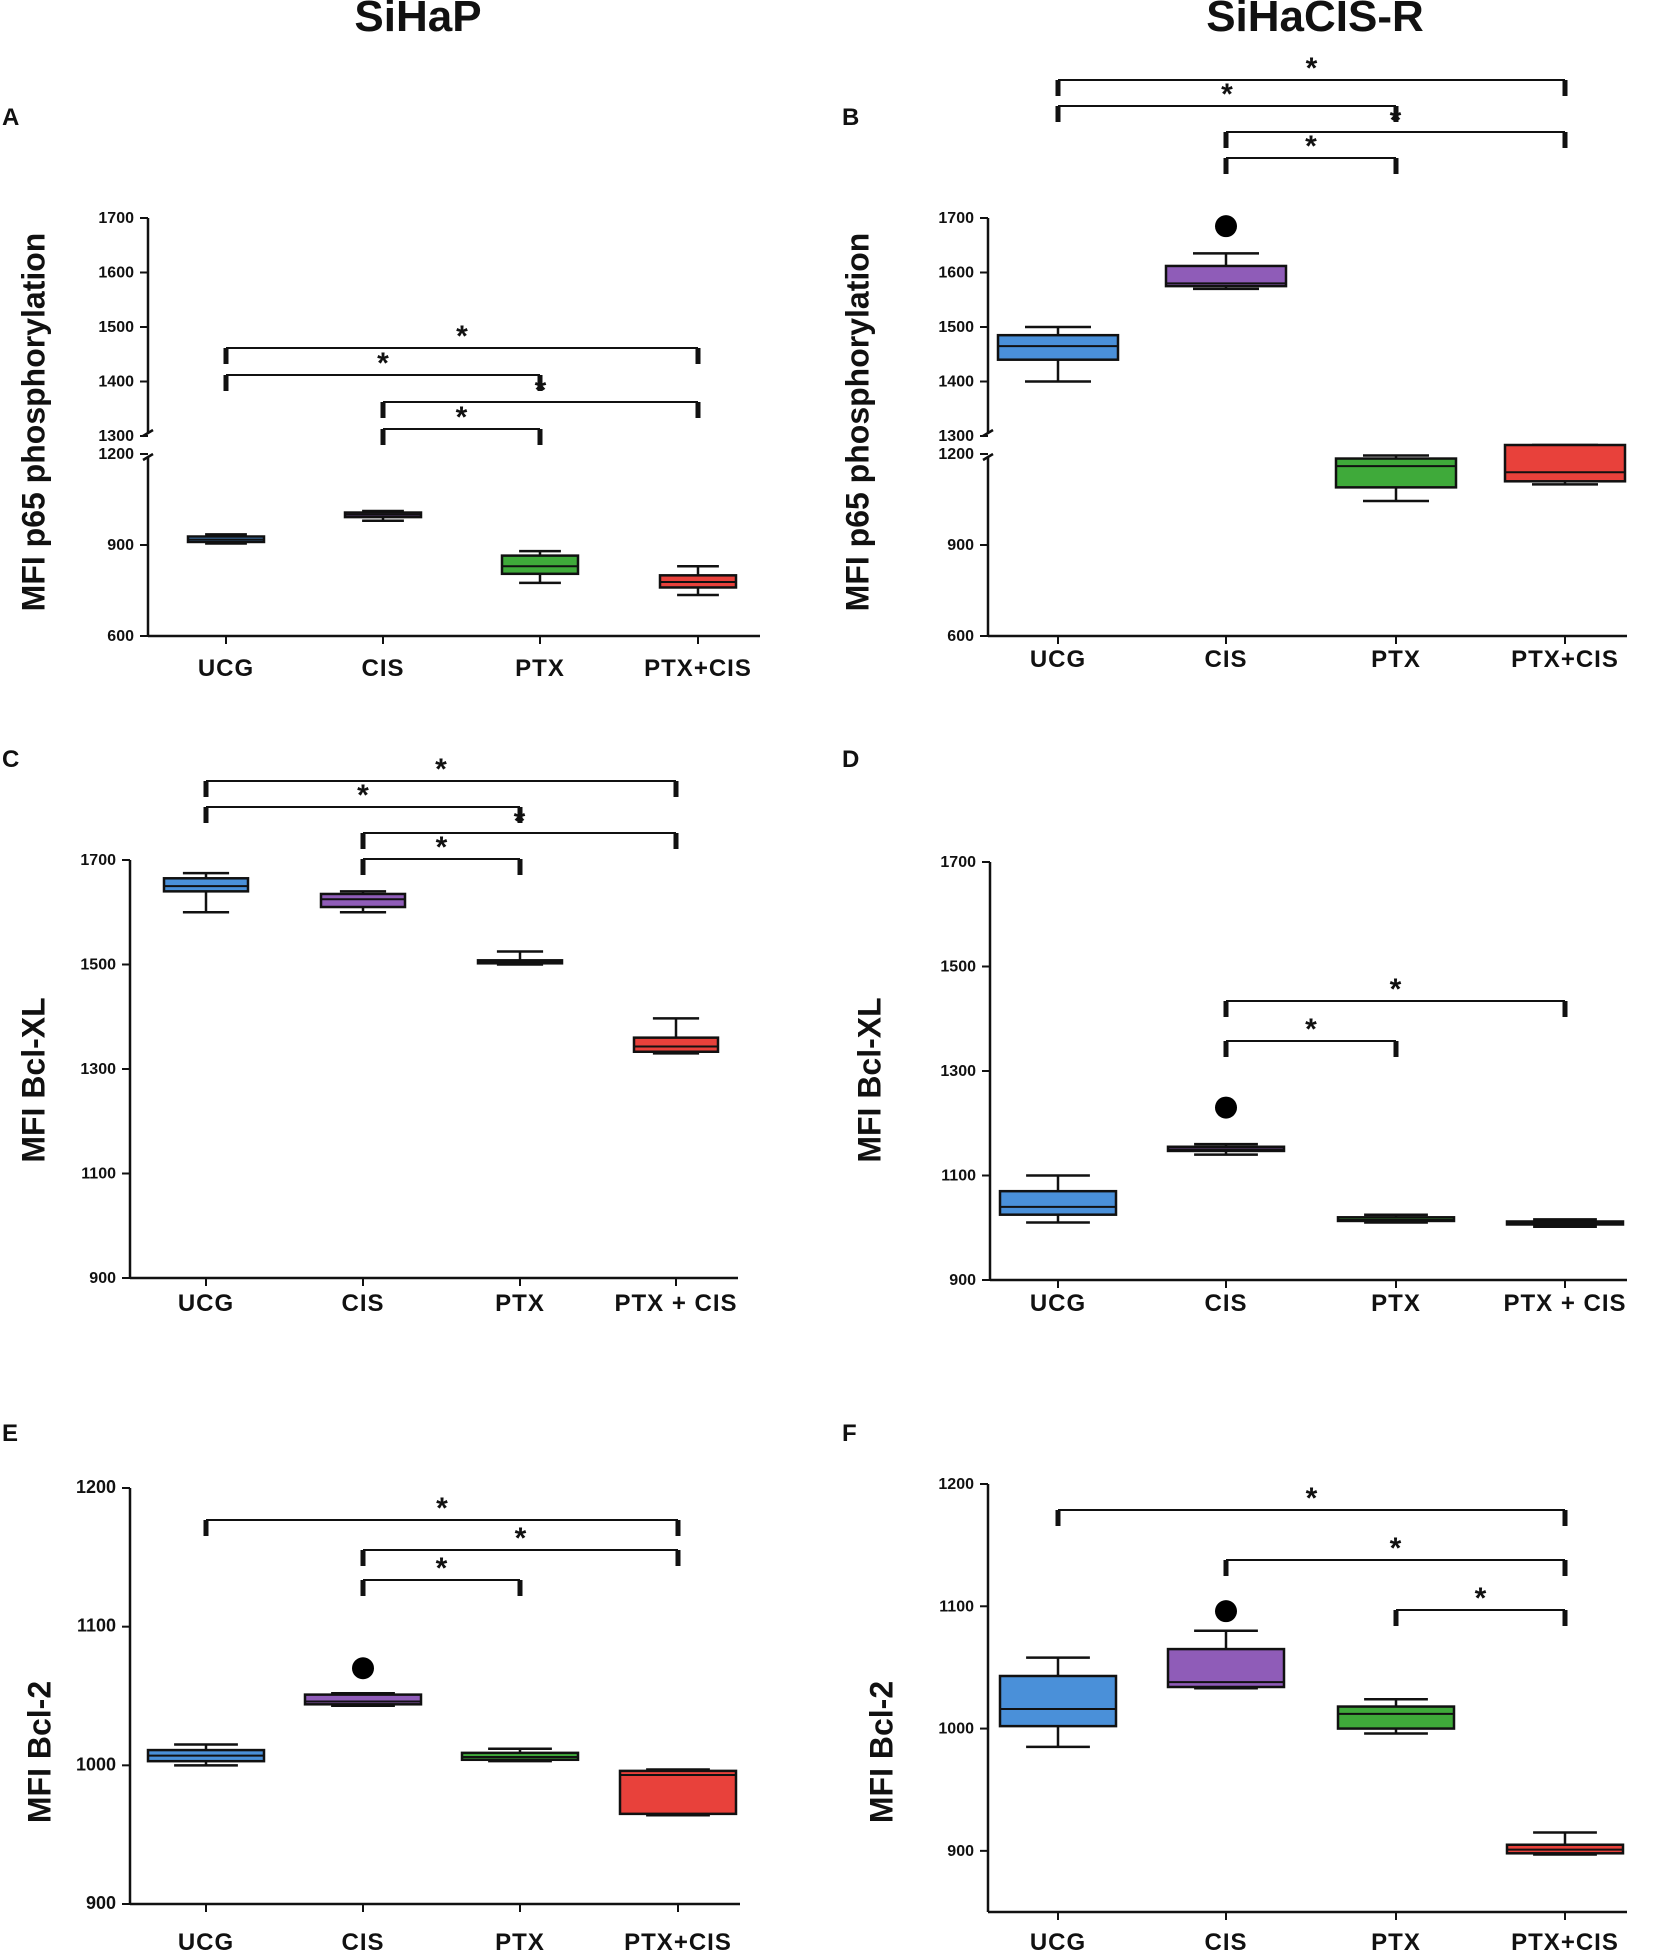  Describe the element at coordinates (11, 759) in the screenshot. I see `panel-letter-c: C` at that location.